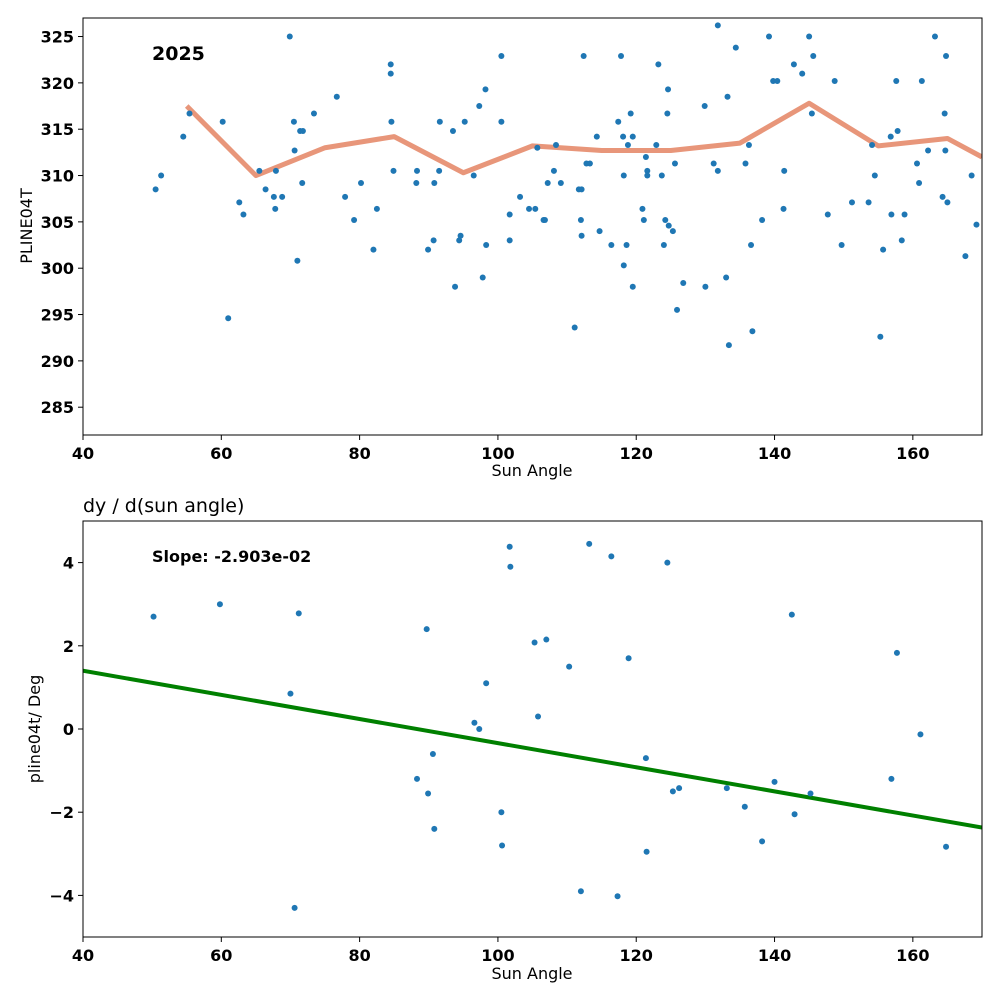 The width and height of the screenshot is (1000, 1000). Describe the element at coordinates (774, 453) in the screenshot. I see `subplot-1-xtick-label: 140` at that location.